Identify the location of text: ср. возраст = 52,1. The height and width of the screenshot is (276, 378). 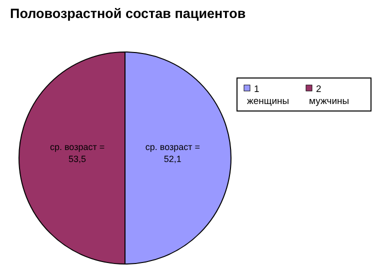
(172, 153).